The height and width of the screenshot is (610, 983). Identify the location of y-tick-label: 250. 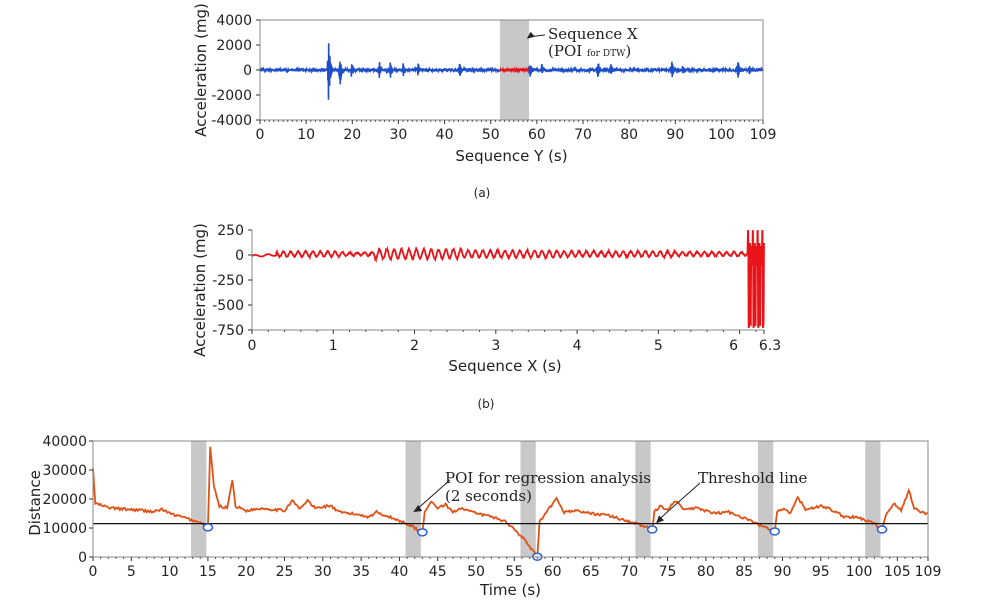
(230, 231).